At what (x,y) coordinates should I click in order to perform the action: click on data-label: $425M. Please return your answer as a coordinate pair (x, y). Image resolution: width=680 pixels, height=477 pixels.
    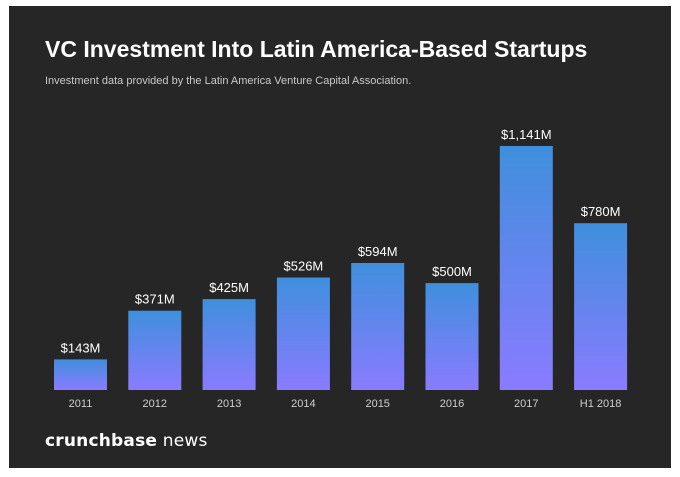
    Looking at the image, I should click on (229, 287).